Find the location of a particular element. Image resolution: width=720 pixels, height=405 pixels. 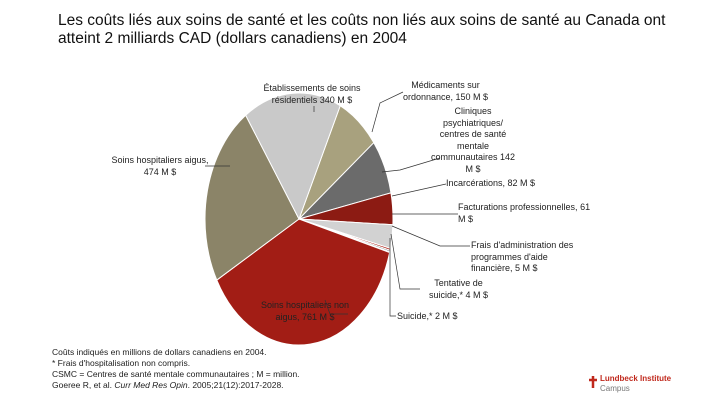

slice-label: Tentative de suicide,* 4 M $ is located at coordinates (458, 289).